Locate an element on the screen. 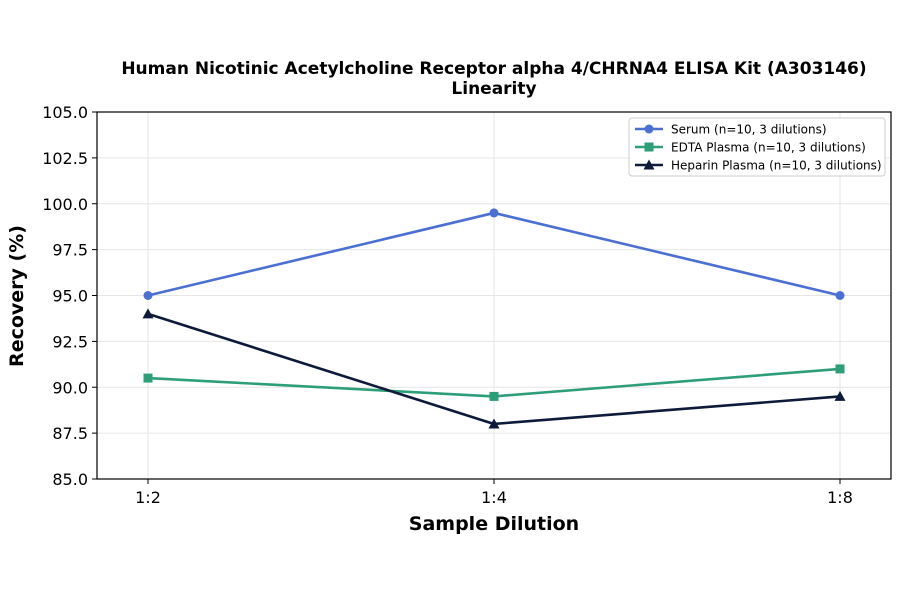 This screenshot has width=900, height=594. y-tick-label: 95.0 is located at coordinates (70, 296).